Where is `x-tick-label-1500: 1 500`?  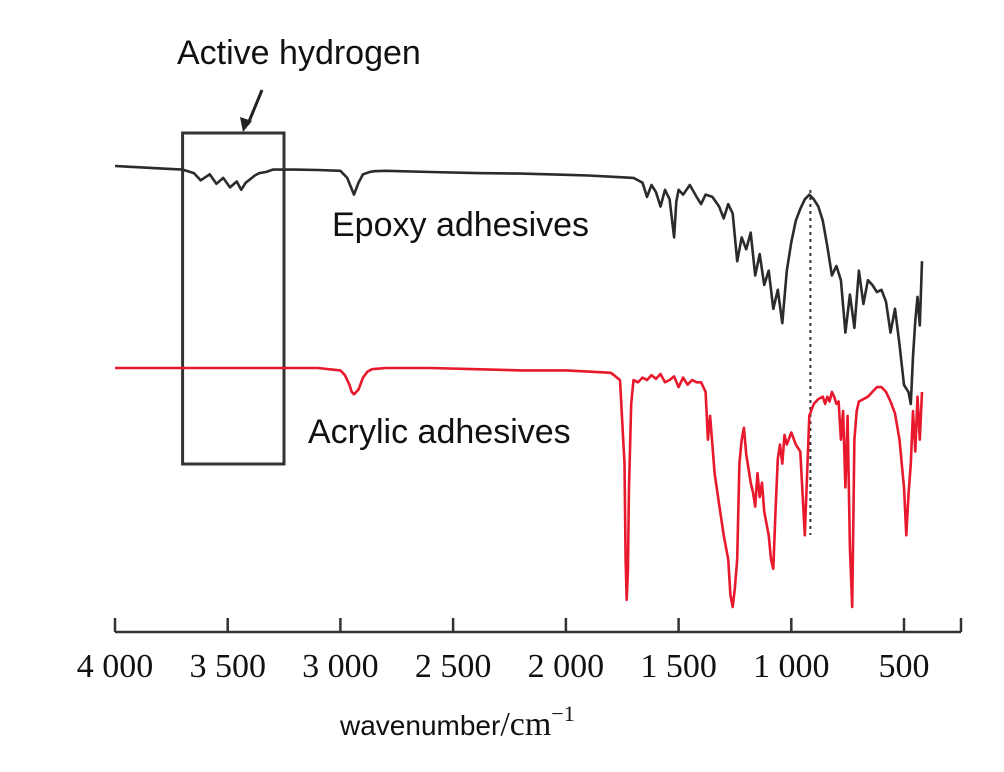
x-tick-label-1500: 1 500 is located at coordinates (678, 666).